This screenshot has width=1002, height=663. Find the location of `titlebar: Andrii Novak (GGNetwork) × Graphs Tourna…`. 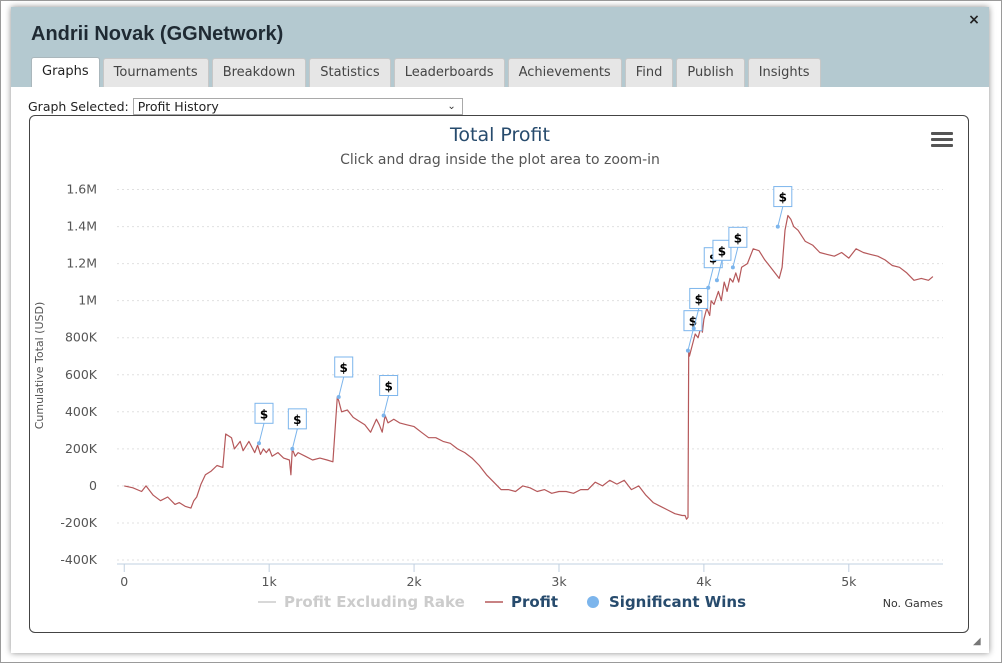

titlebar: Andrii Novak (GGNetwork) × Graphs Tourna… is located at coordinates (500, 47).